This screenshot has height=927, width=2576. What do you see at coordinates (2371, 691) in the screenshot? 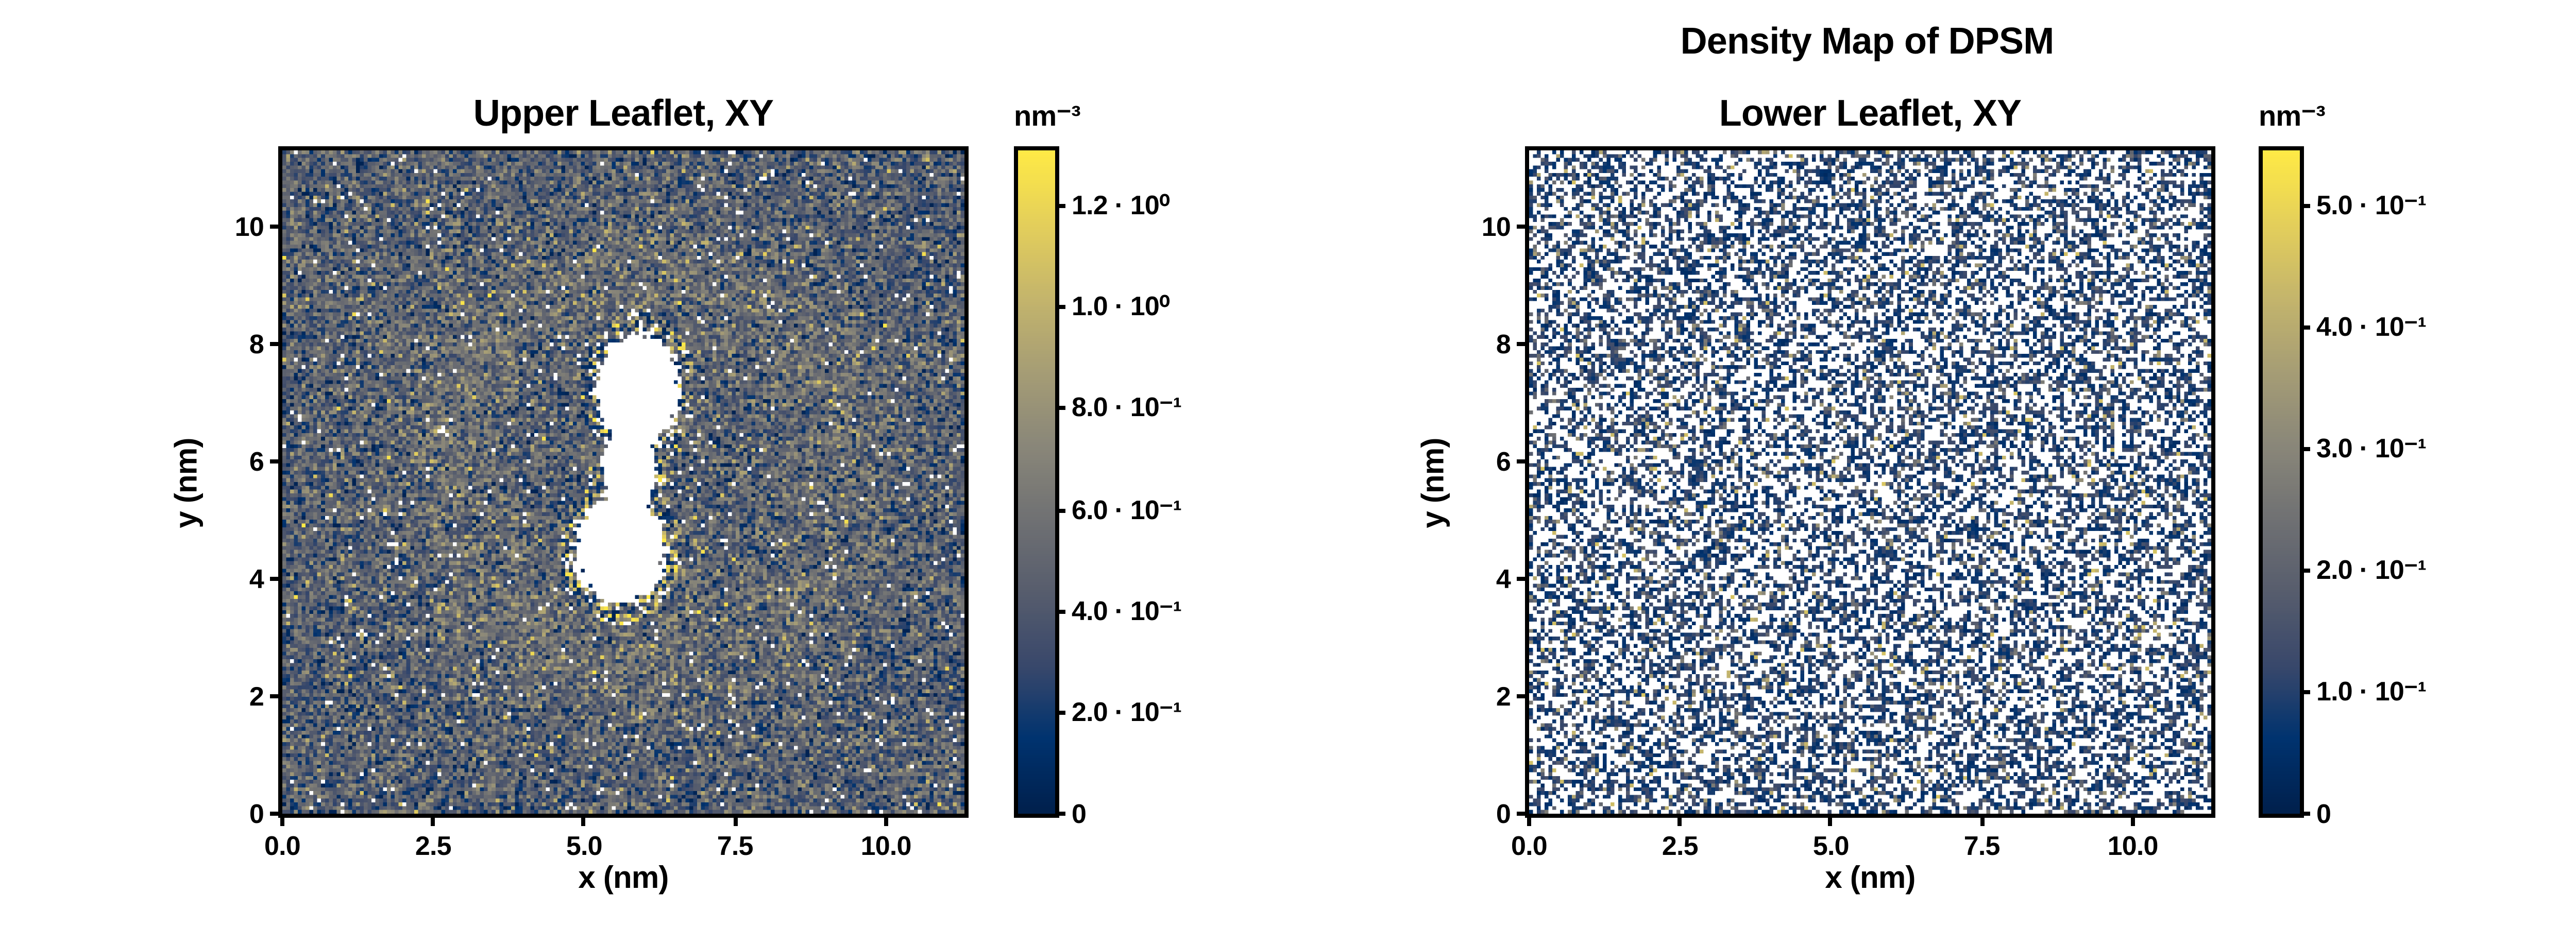
I see `colorbar-tick-label: 1.0 · 10⁻¹` at bounding box center [2371, 691].